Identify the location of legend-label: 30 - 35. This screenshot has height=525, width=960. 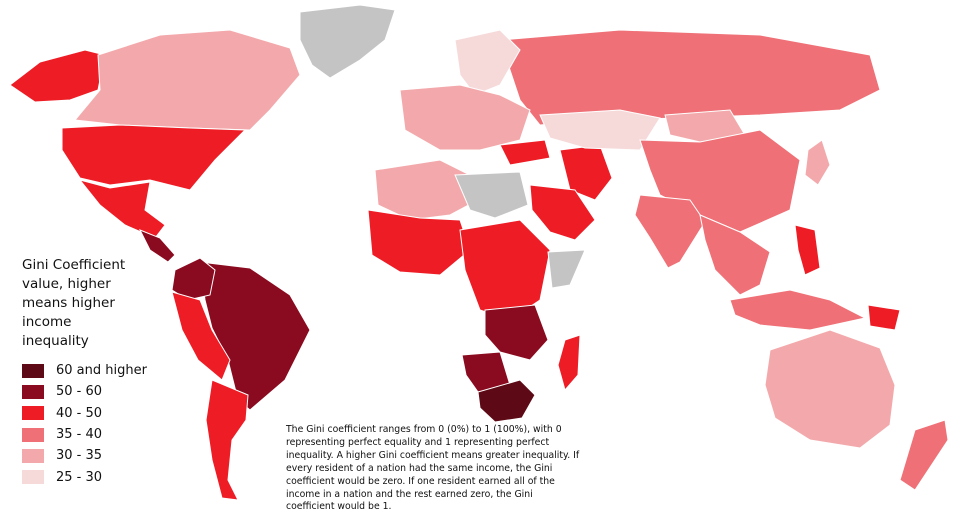
(79, 456).